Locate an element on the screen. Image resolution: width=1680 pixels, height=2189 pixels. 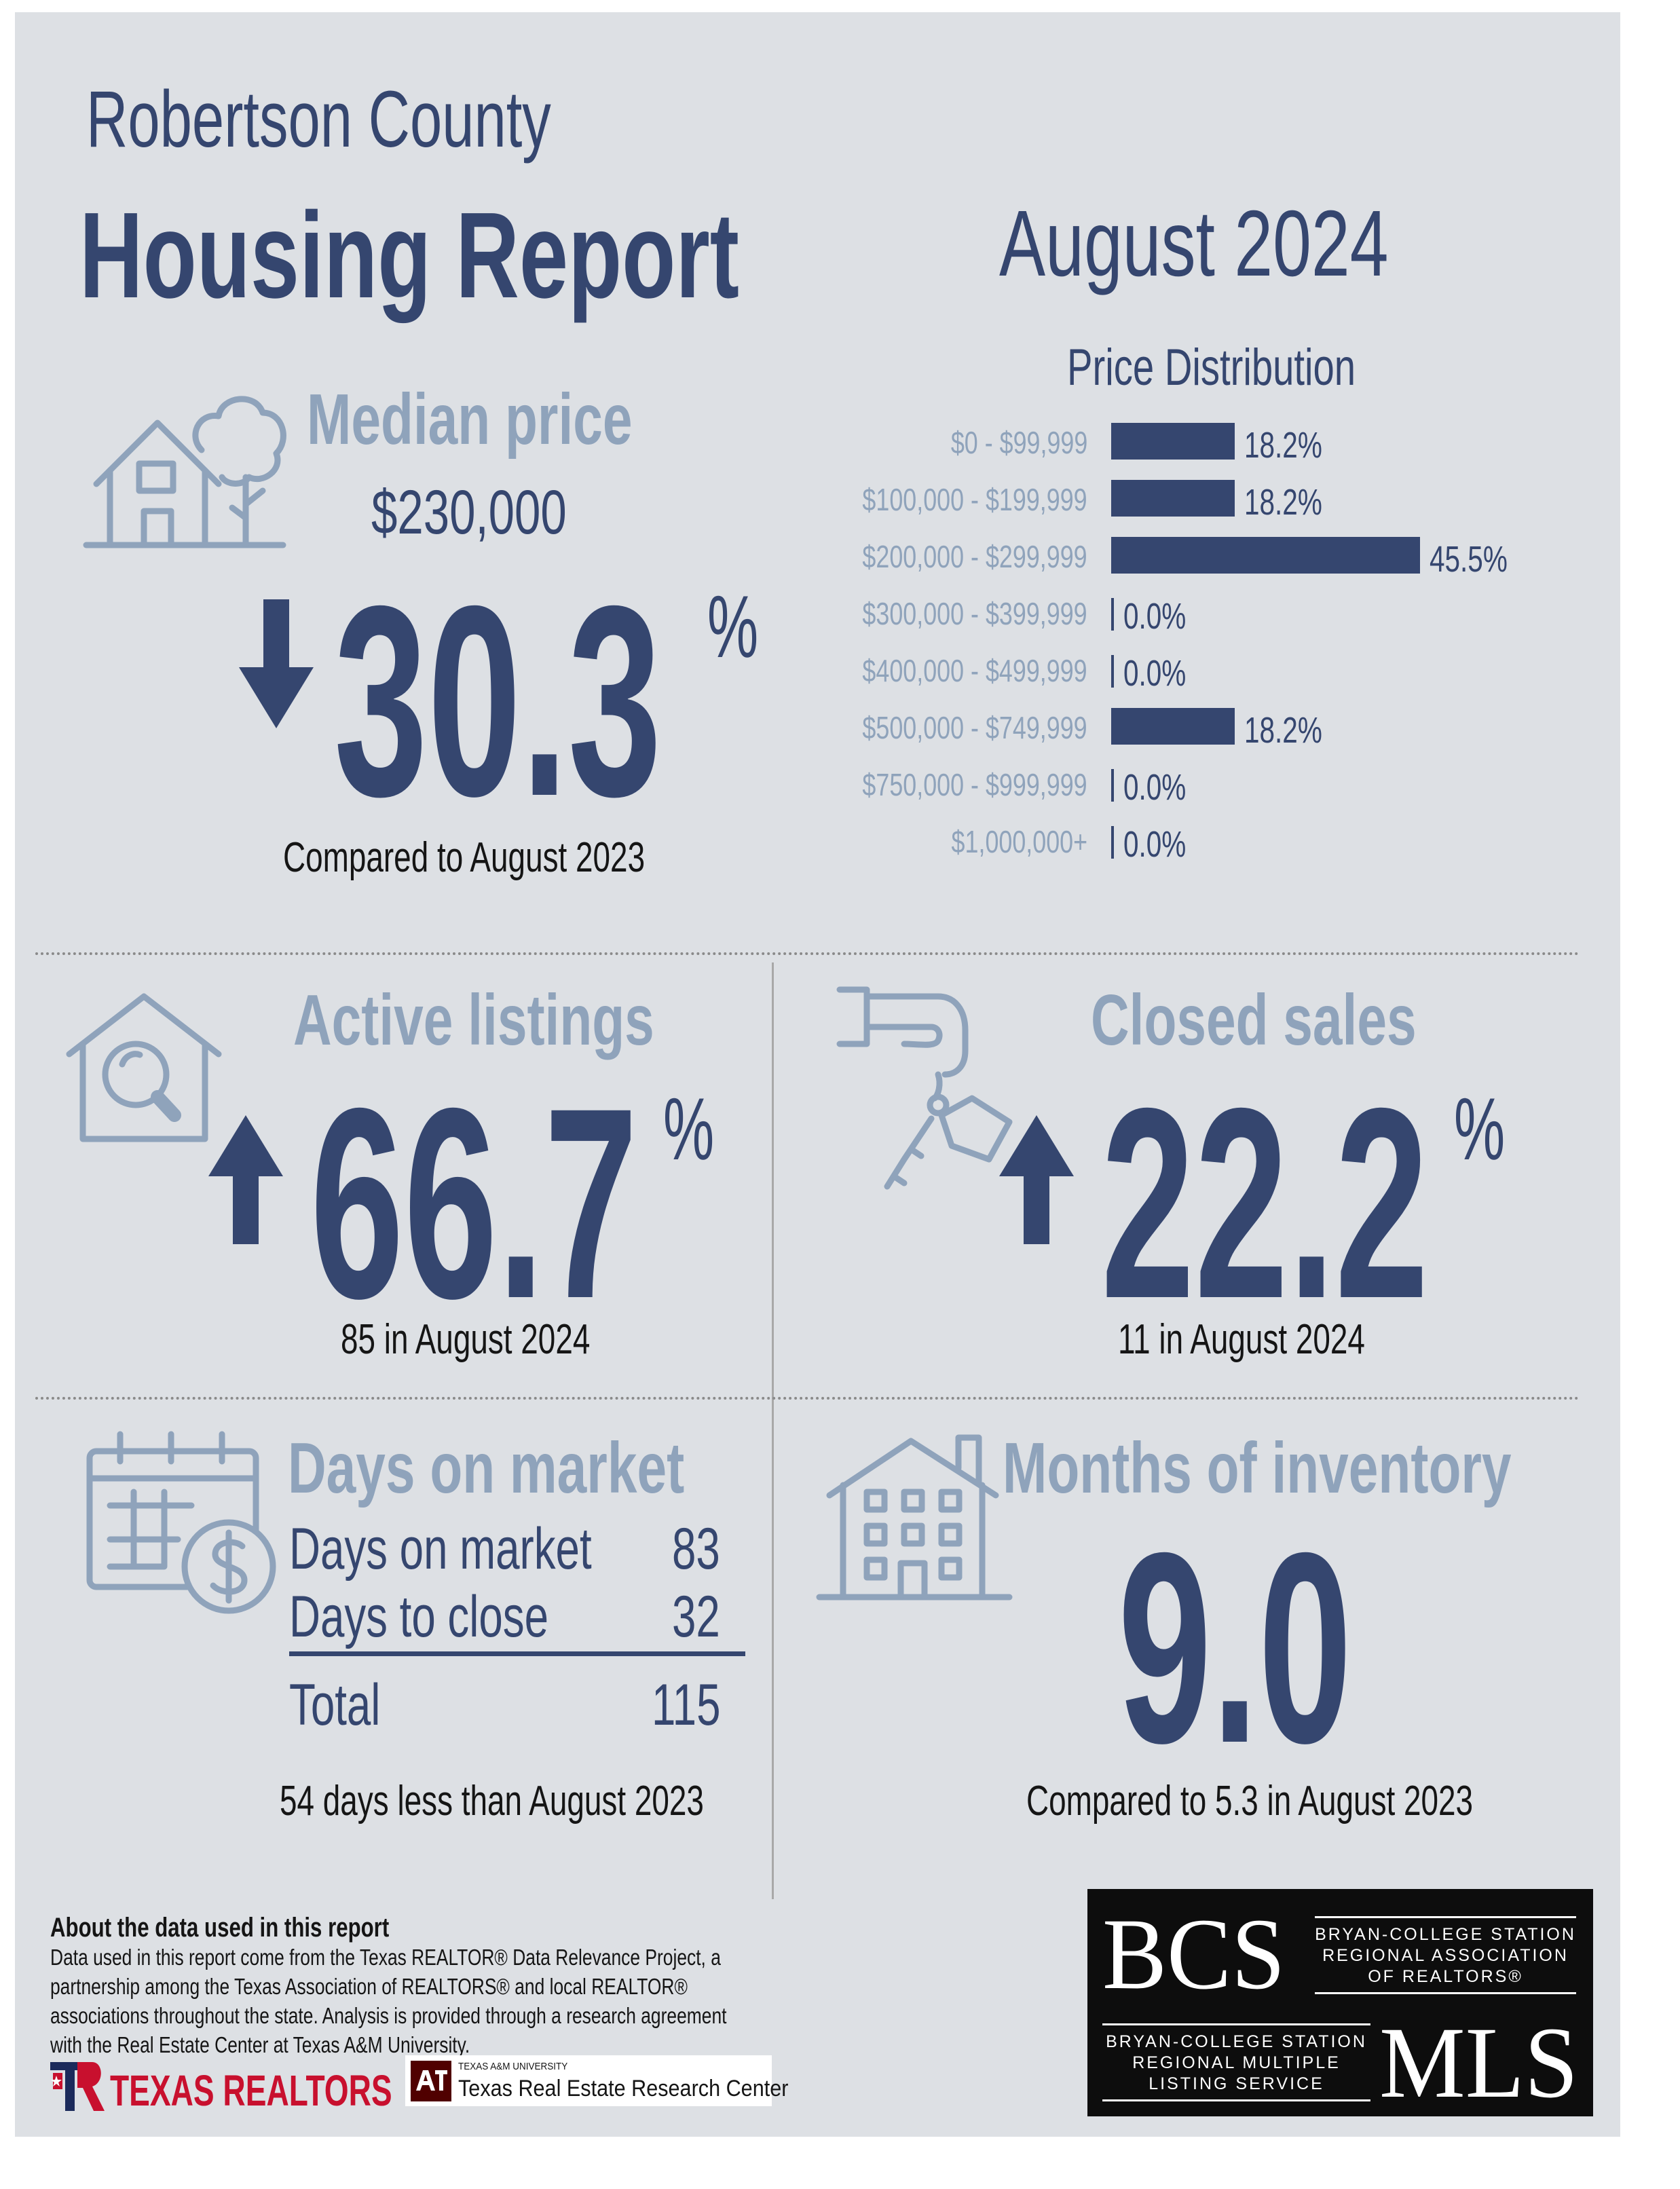
house-search-icon is located at coordinates (143, 1068).